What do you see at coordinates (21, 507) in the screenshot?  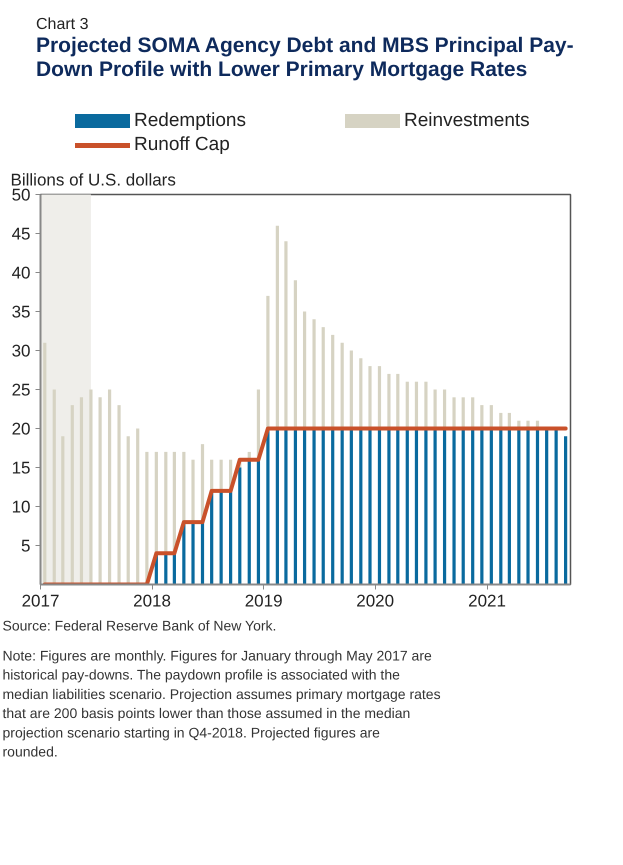 I see `y-tick-label: 10` at bounding box center [21, 507].